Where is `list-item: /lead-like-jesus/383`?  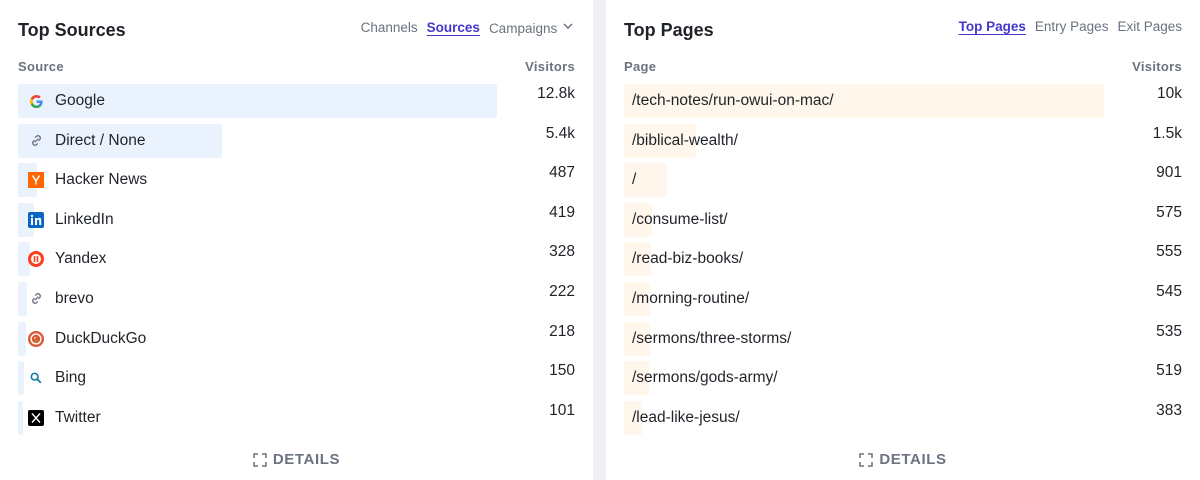
list-item: /lead-like-jesus/383 is located at coordinates (903, 420).